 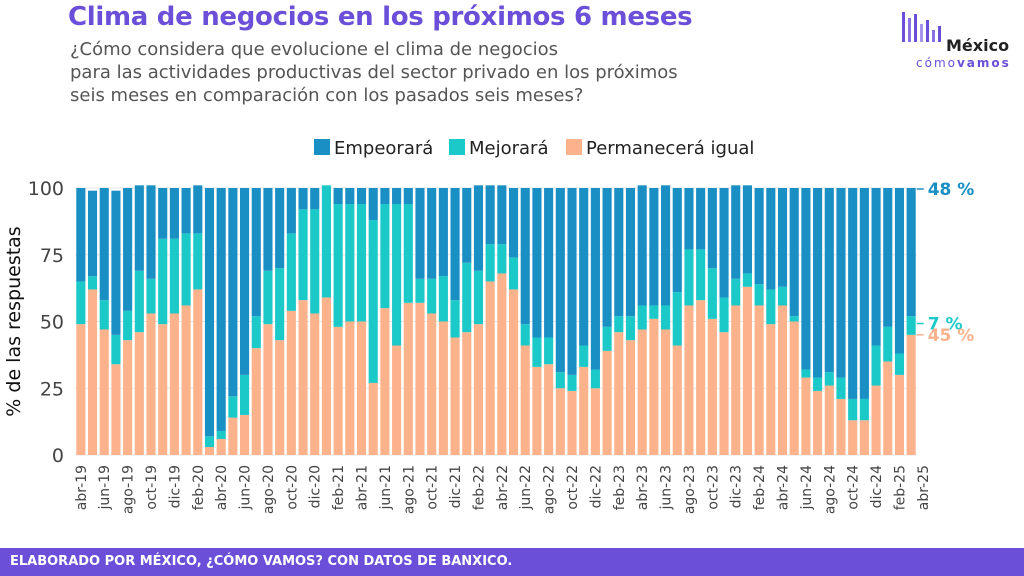 What do you see at coordinates (784, 487) in the screenshot?
I see `x-tick-label: abr-24` at bounding box center [784, 487].